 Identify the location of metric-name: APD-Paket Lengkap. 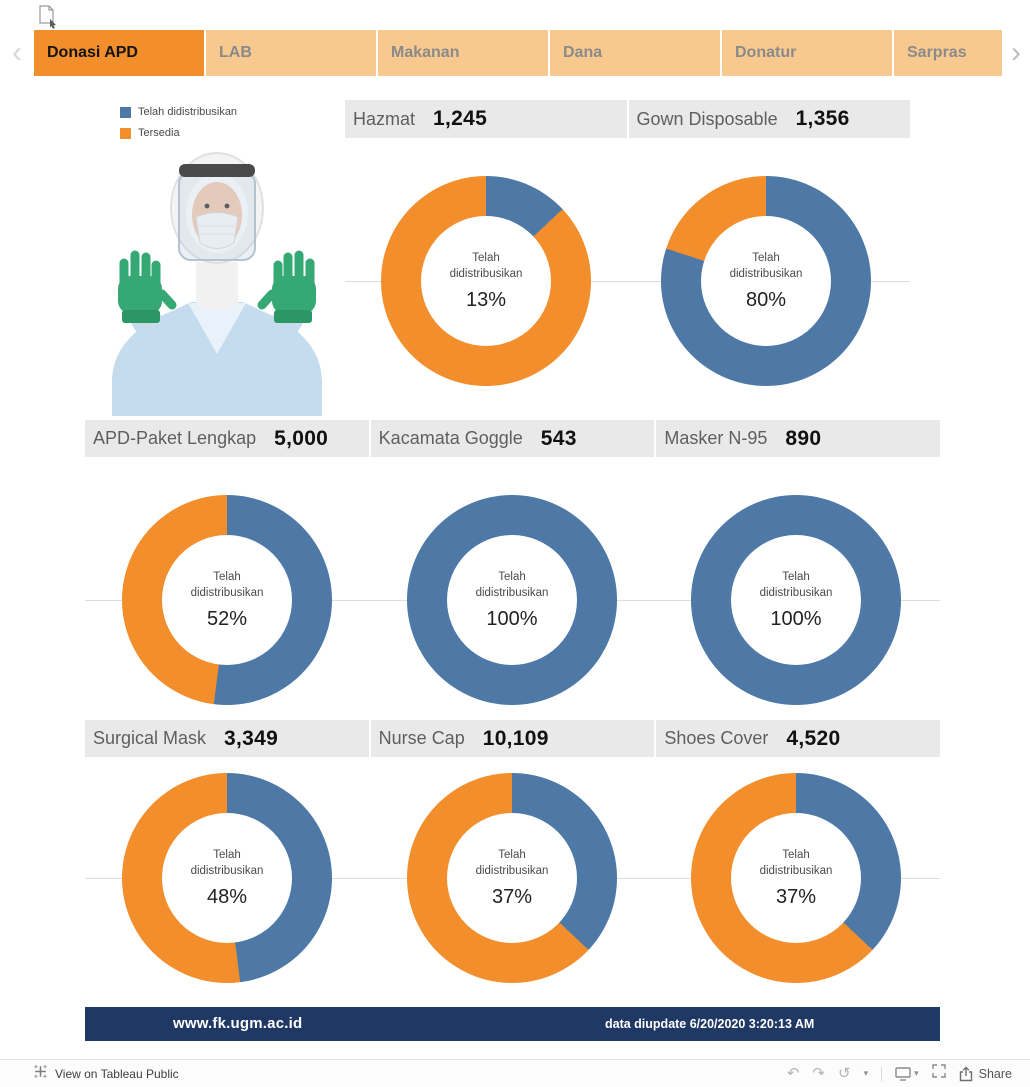
(175, 438).